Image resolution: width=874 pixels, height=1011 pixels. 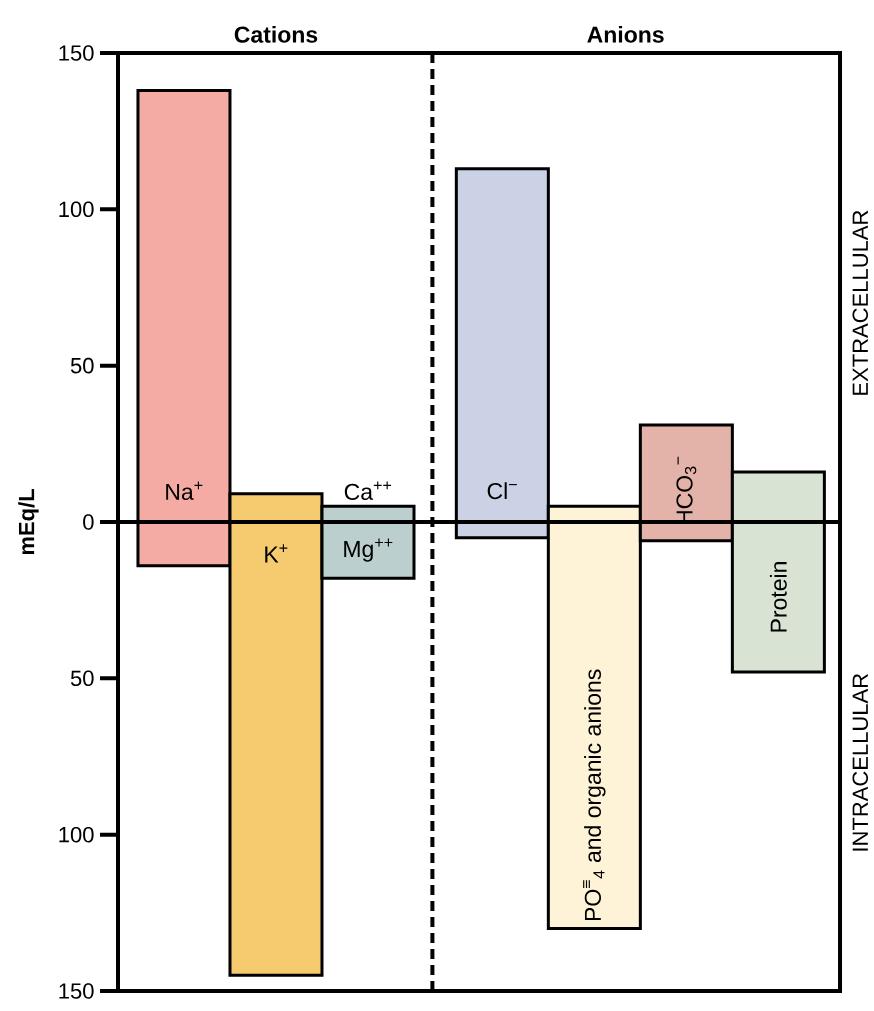 I want to click on x-tick-label: Ca$^{++}$, so click(x=368, y=490).